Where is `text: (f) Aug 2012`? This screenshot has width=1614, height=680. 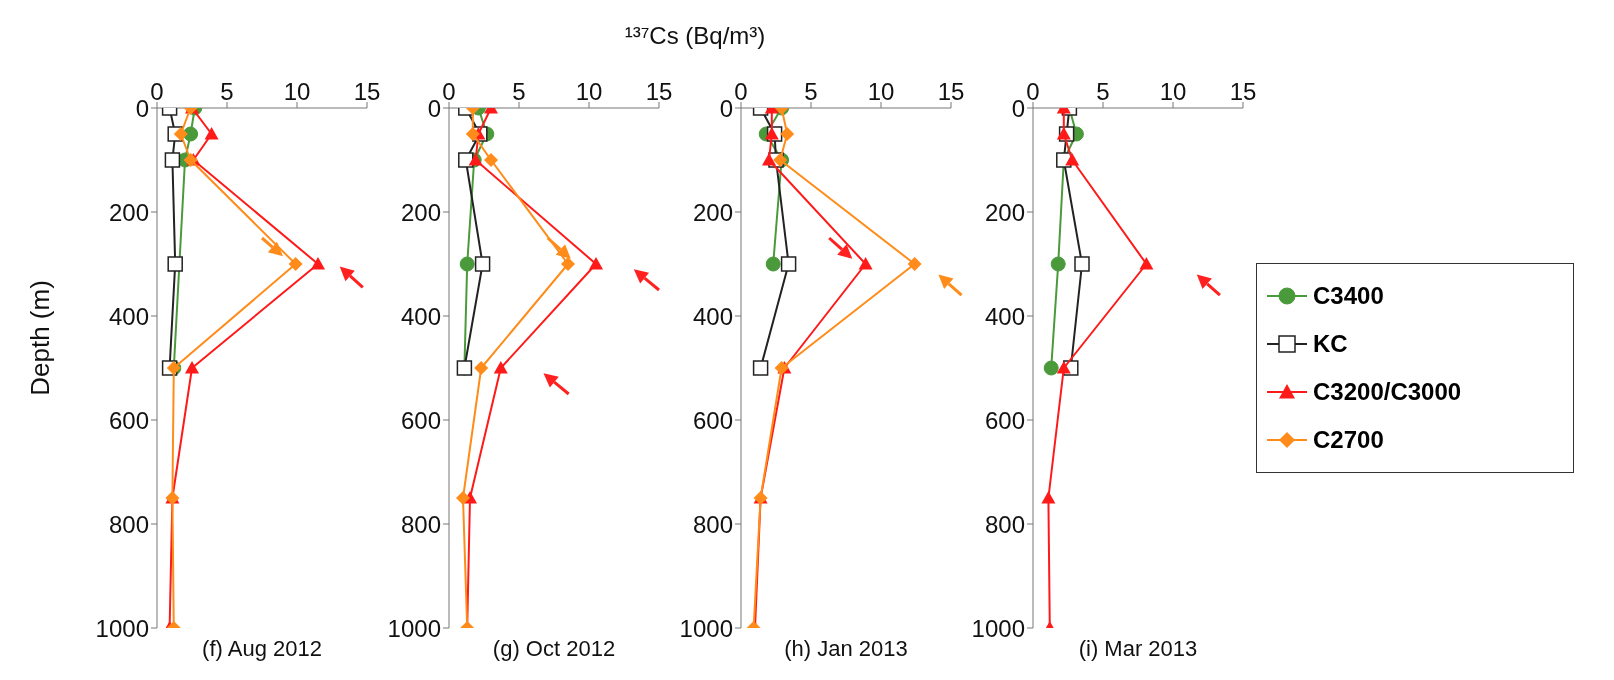 text: (f) Aug 2012 is located at coordinates (262, 648).